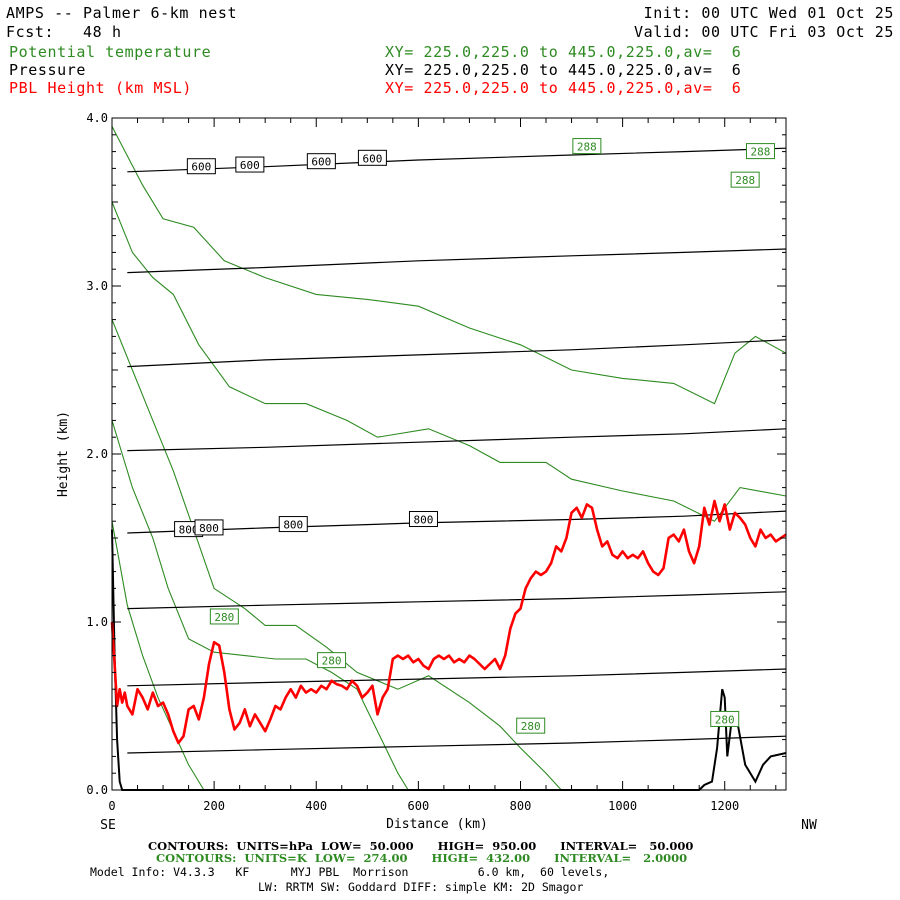  I want to click on isentrope-label-3-group: 280, so click(725, 718).